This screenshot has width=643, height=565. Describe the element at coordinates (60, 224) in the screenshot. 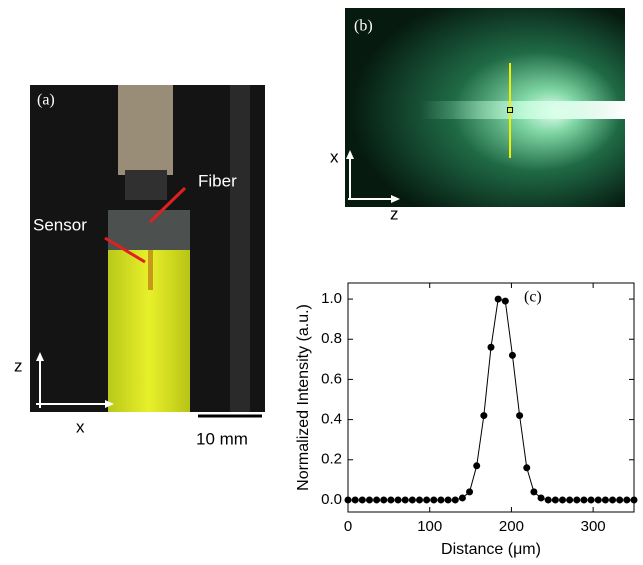

I see `annotation: Sensor` at that location.